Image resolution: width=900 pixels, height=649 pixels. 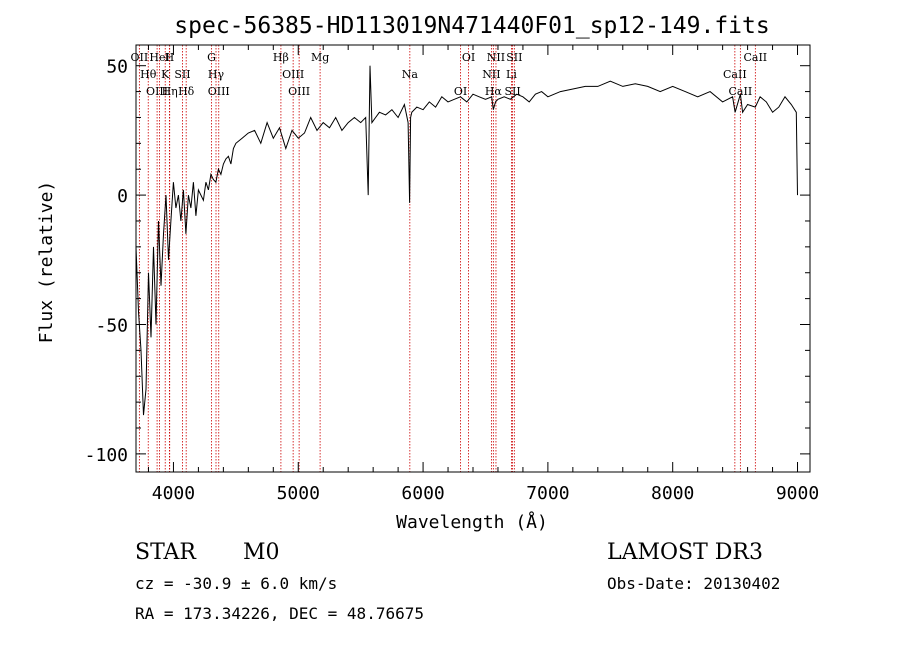 I want to click on marker-label: OII, so click(x=140, y=57).